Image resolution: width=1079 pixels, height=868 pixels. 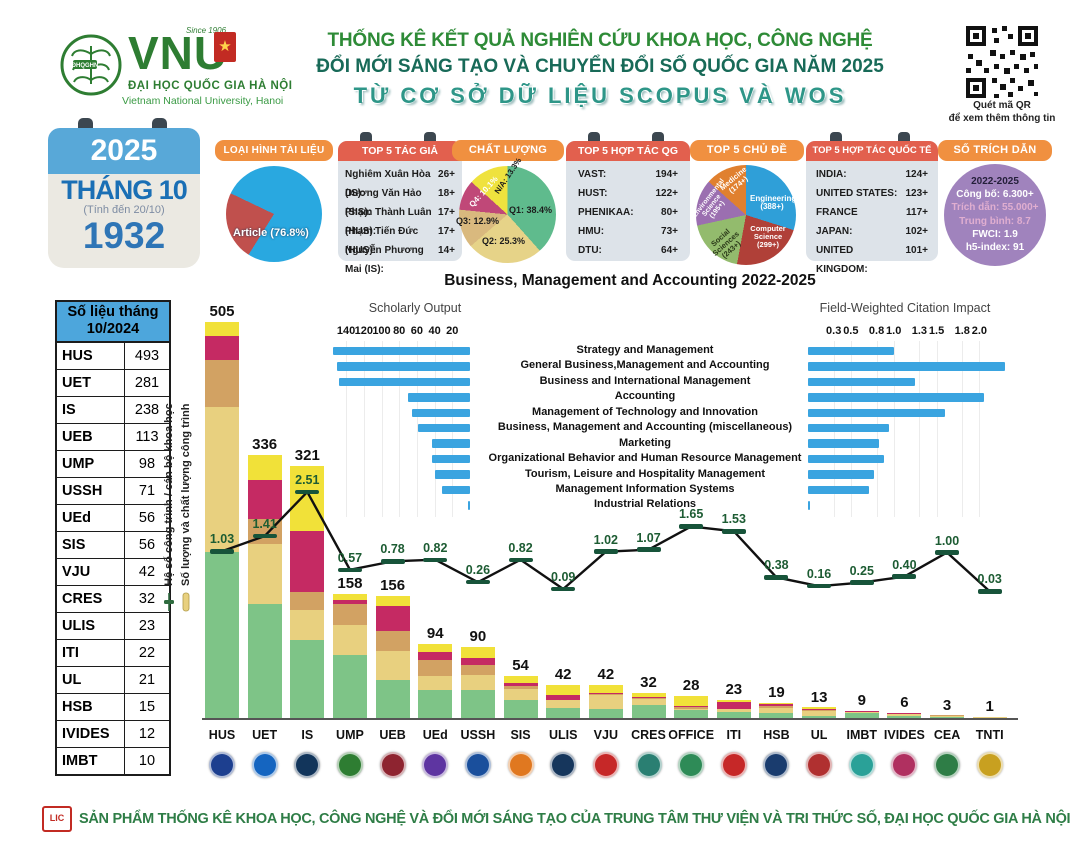 I want to click on bar-total-label: 90, so click(x=478, y=637).